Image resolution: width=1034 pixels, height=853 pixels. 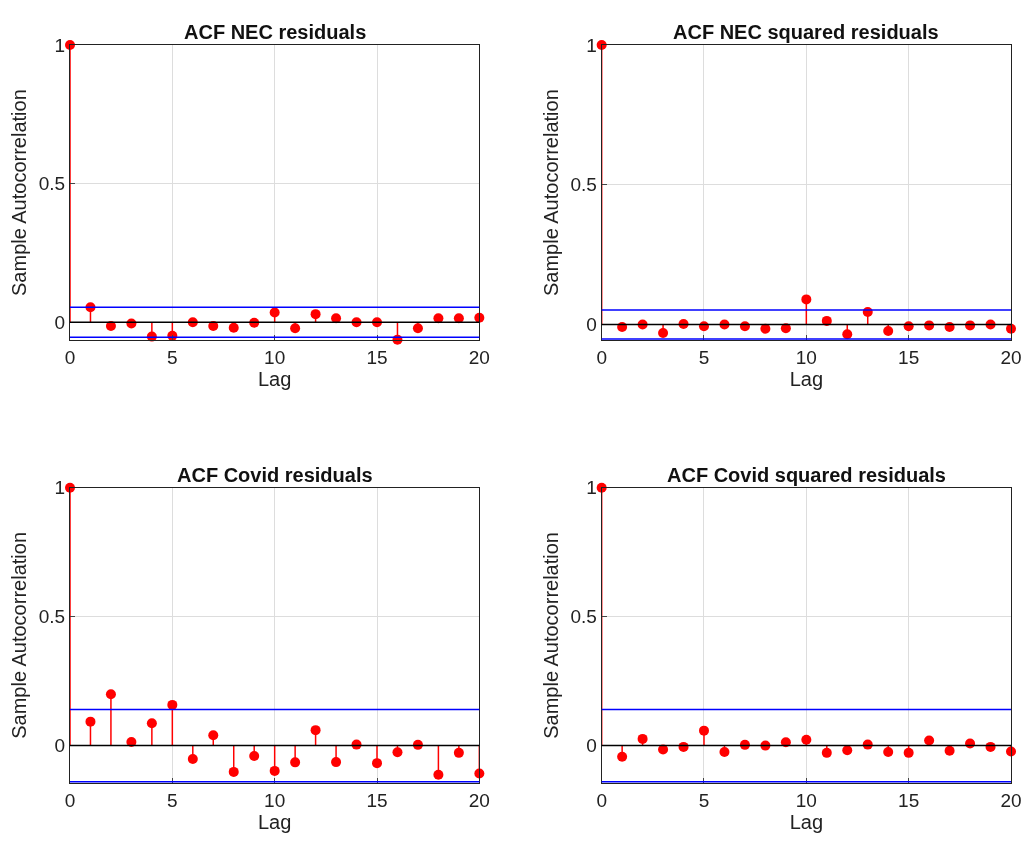 What do you see at coordinates (275, 475) in the screenshot?
I see `chart-title: ACF Covid residuals` at bounding box center [275, 475].